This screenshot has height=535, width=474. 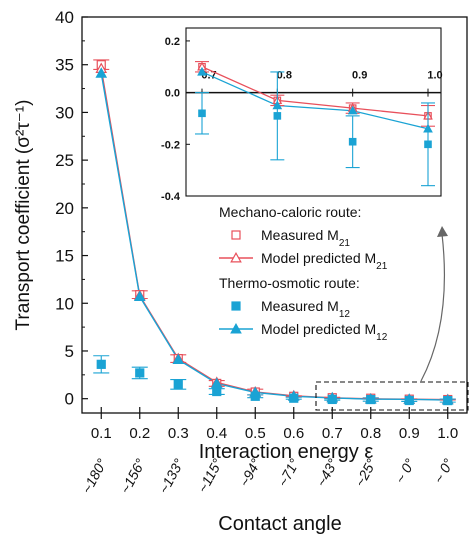 What do you see at coordinates (64, 65) in the screenshot?
I see `y-tick-label: 35` at bounding box center [64, 65].